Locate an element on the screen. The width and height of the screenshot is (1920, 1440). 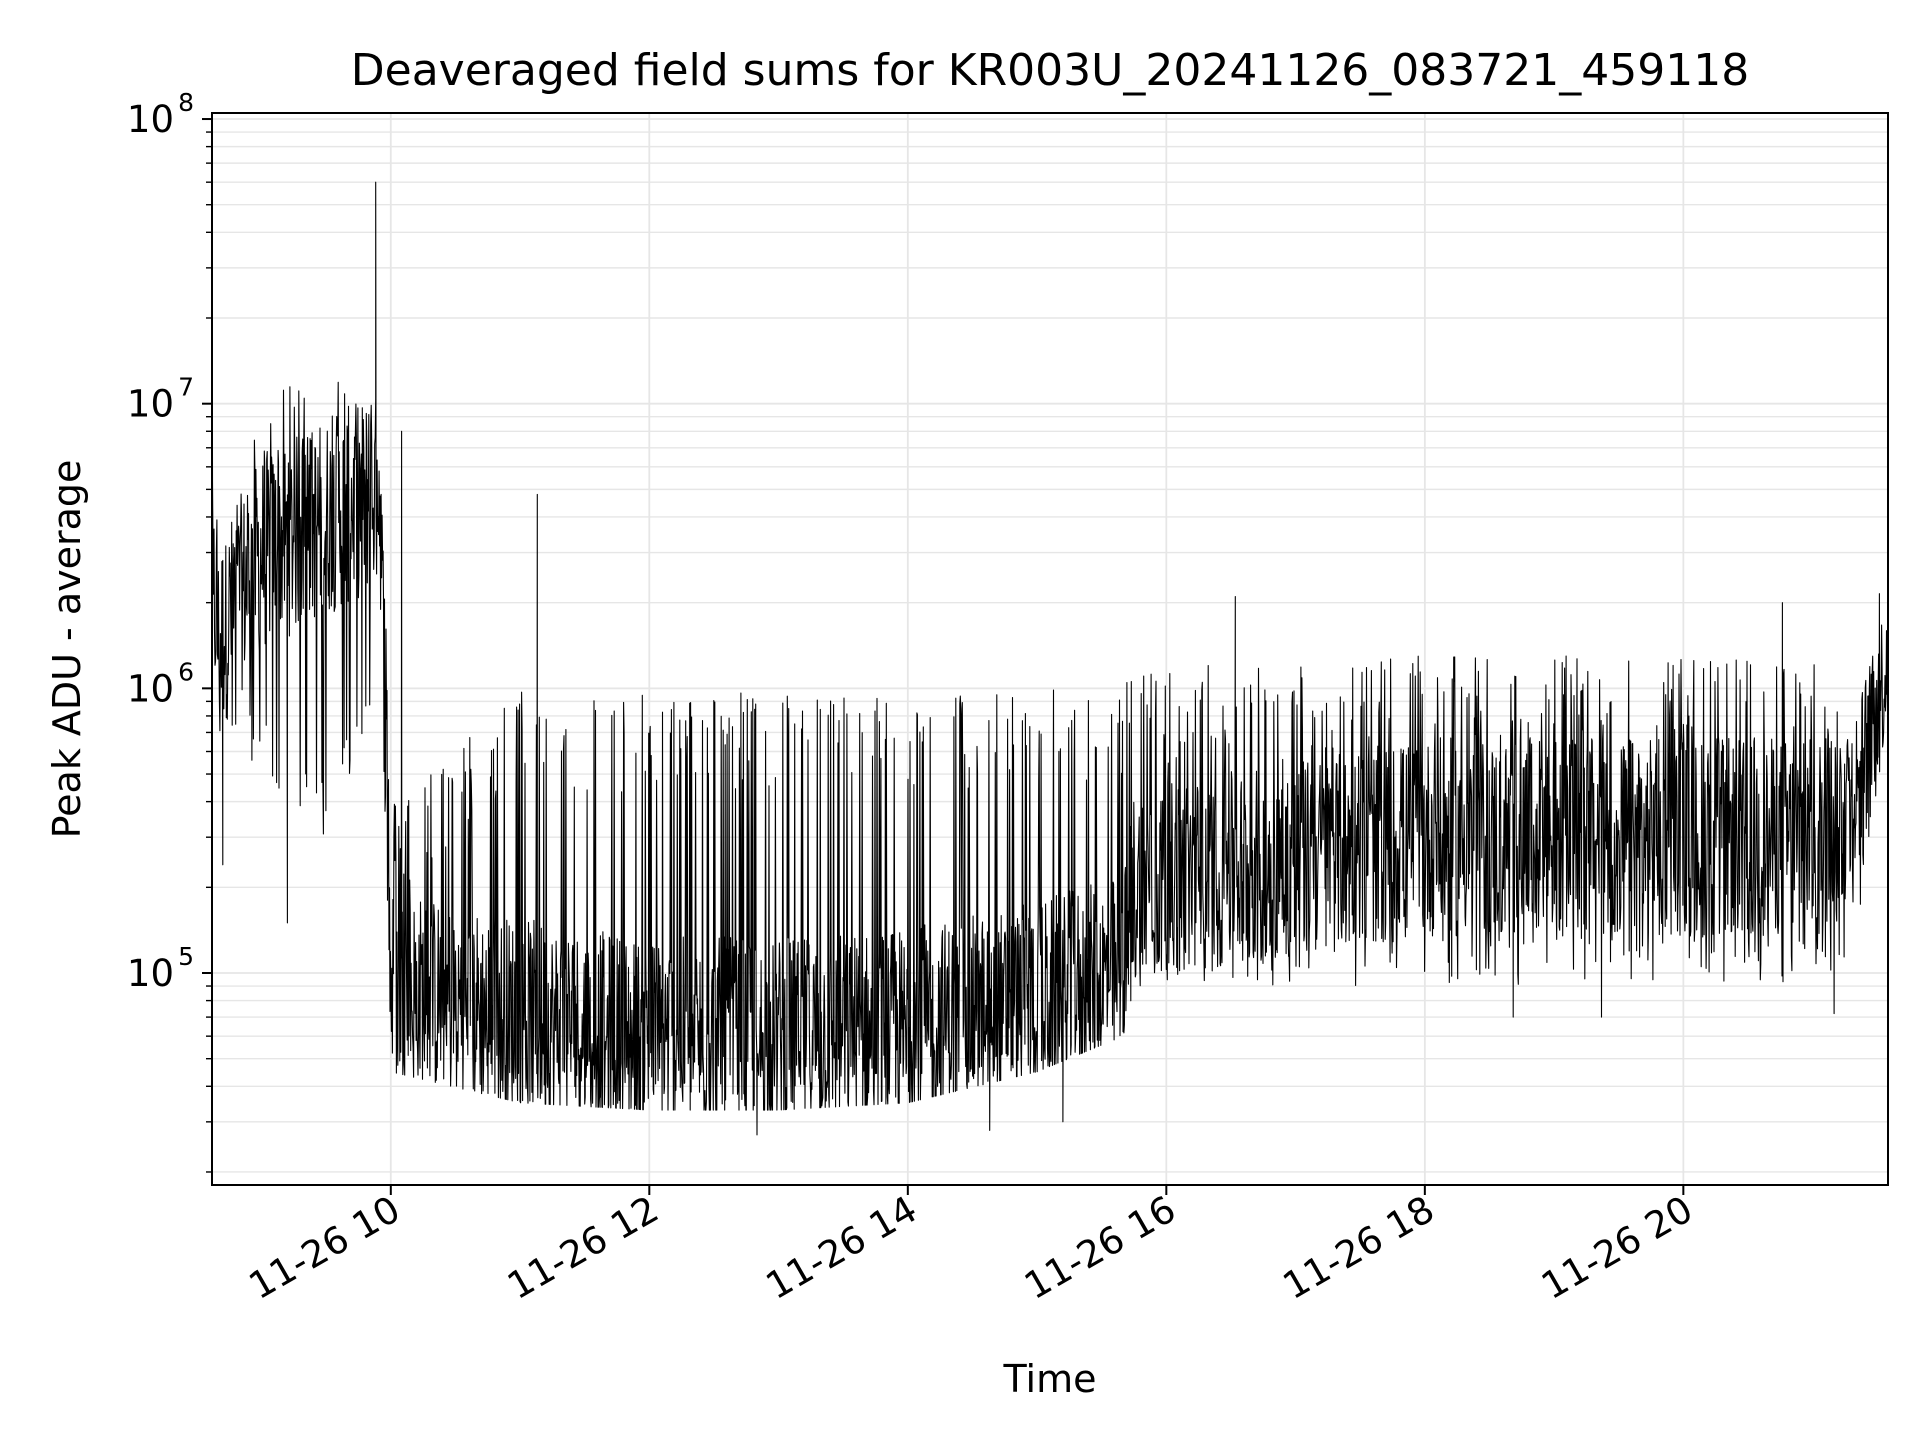
y-tick-label-exponent: 8 is located at coordinates (186, 102).